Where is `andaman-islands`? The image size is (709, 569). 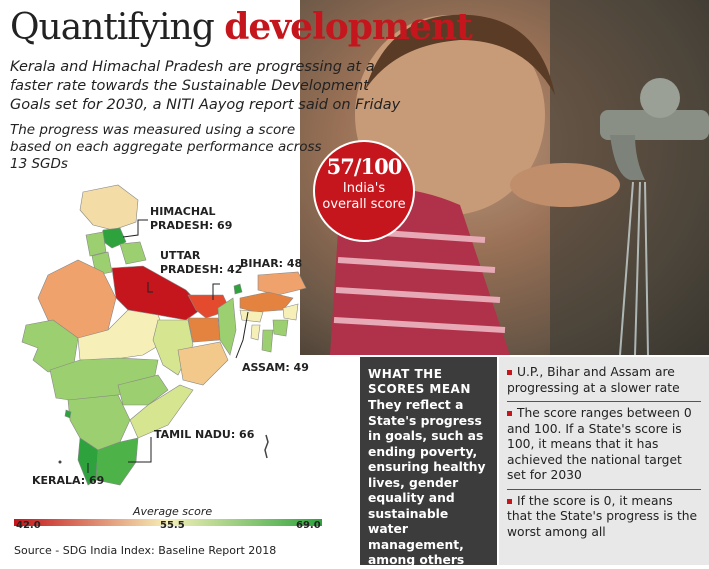 andaman-islands is located at coordinates (266, 446).